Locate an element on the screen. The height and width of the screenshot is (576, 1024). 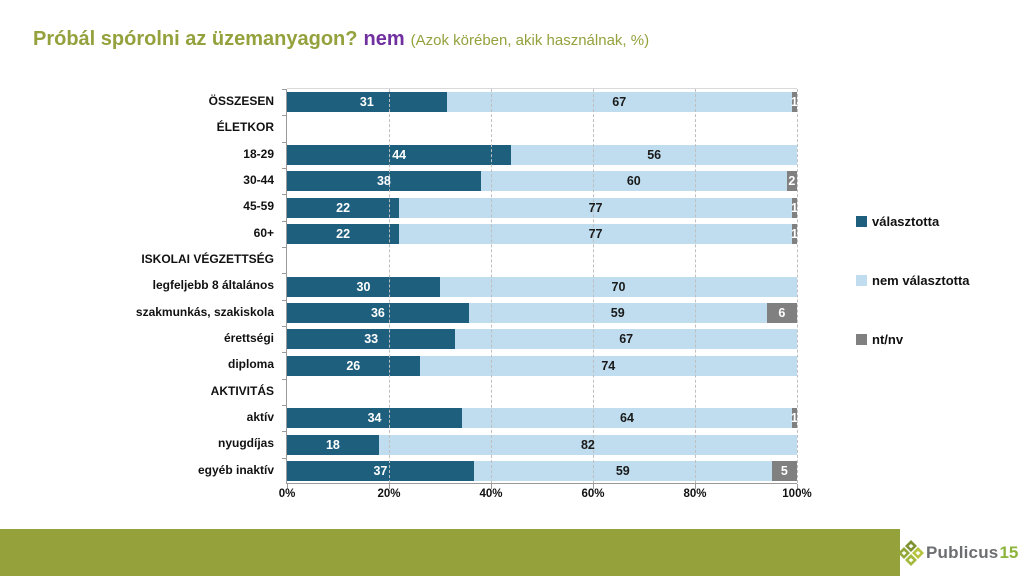
bar-value: 37 is located at coordinates (380, 470).